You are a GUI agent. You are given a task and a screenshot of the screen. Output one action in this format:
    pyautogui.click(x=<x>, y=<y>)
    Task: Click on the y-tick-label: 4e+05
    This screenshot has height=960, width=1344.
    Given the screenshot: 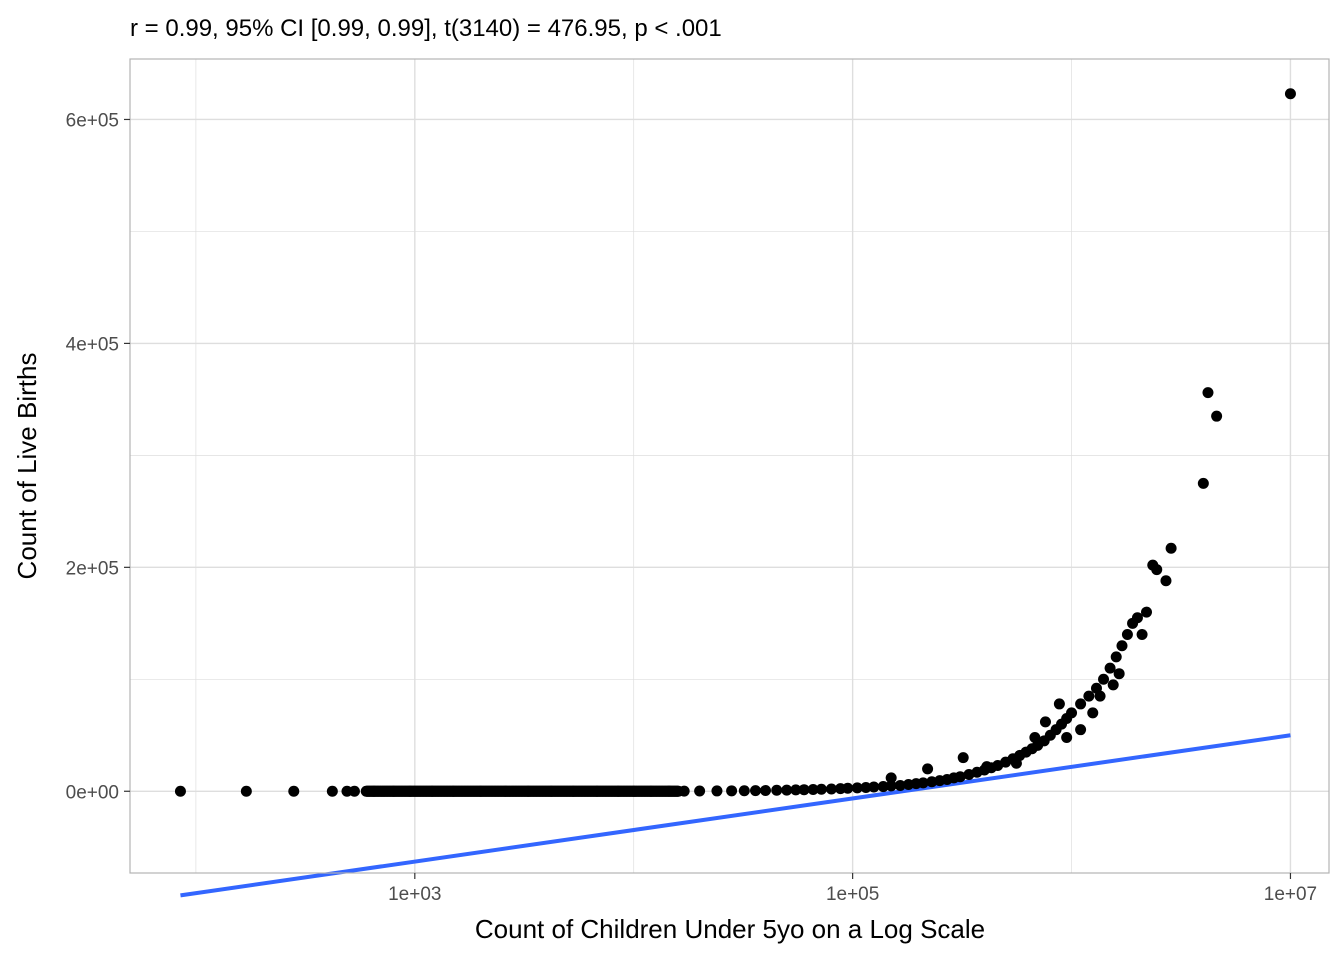 What is the action you would take?
    pyautogui.click(x=92, y=344)
    